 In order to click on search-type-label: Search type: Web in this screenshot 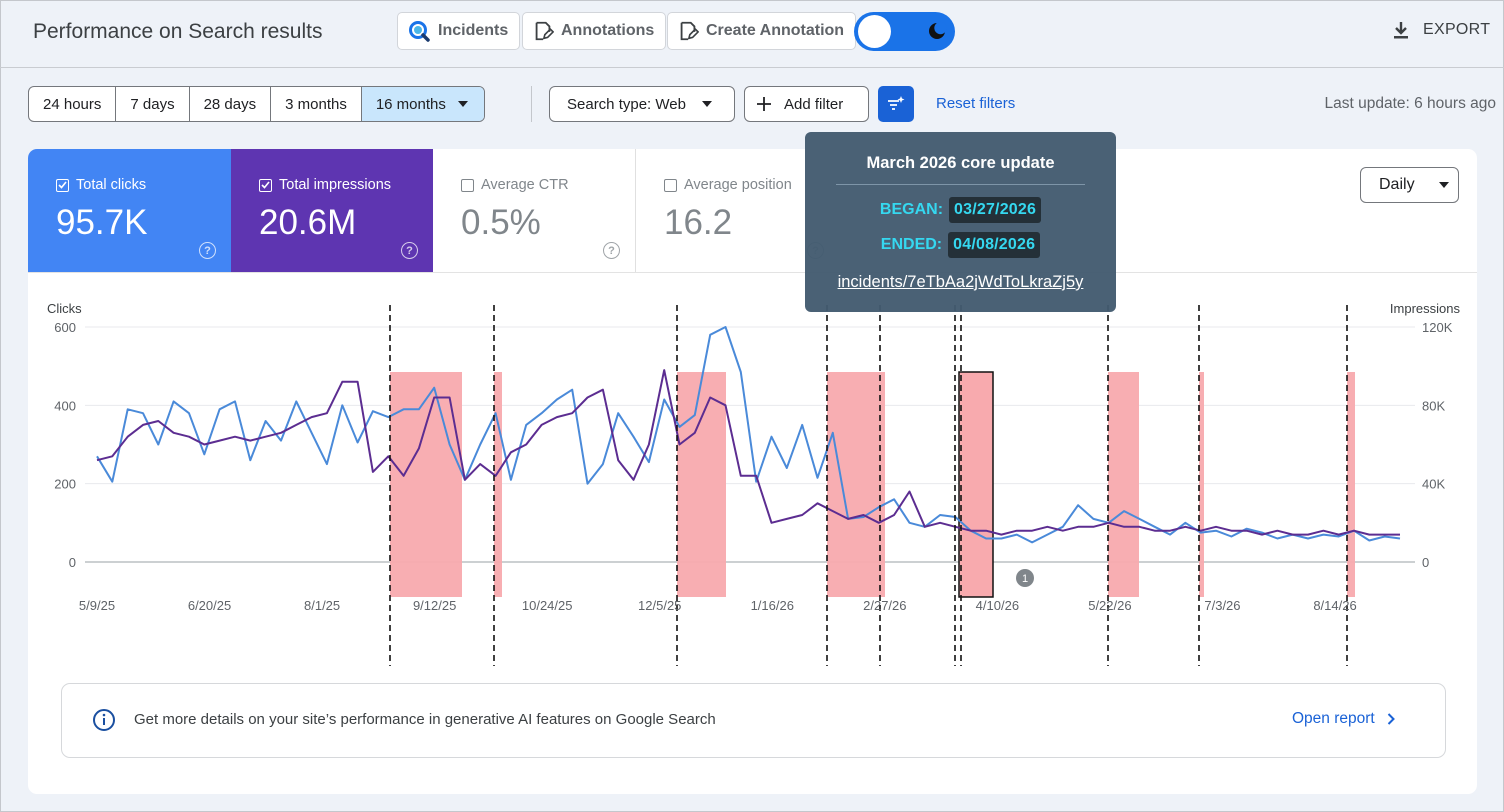, I will do `click(626, 104)`.